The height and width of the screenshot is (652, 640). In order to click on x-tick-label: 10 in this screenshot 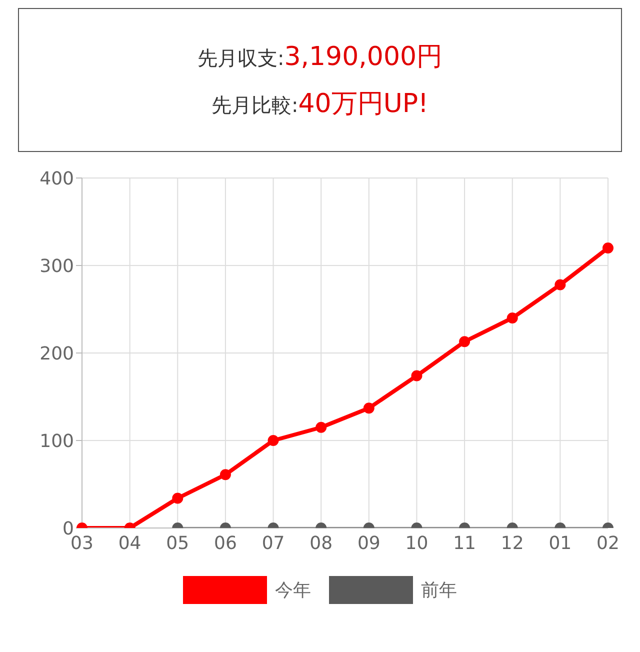, I will do `click(416, 543)`.